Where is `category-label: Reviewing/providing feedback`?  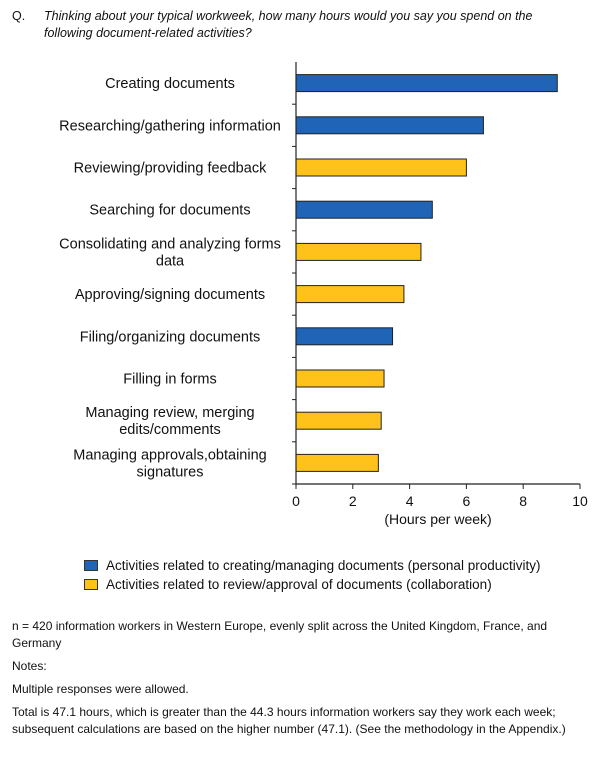
category-label: Reviewing/providing feedback is located at coordinates (170, 169).